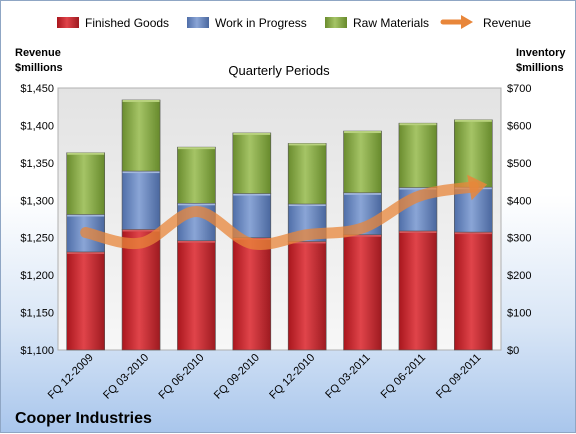 Image resolution: width=576 pixels, height=434 pixels. I want to click on left-axis-title-line1: Revenue, so click(38, 53).